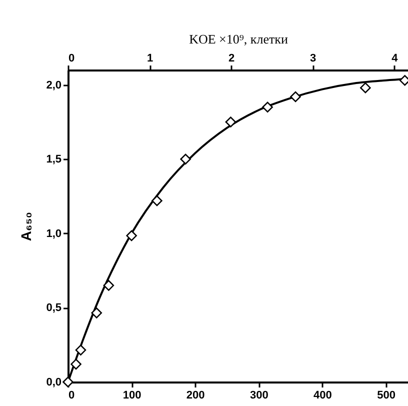 This screenshot has height=406, width=408. What do you see at coordinates (26, 227) in the screenshot?
I see `y-axis-title: A₆₅₀` at bounding box center [26, 227].